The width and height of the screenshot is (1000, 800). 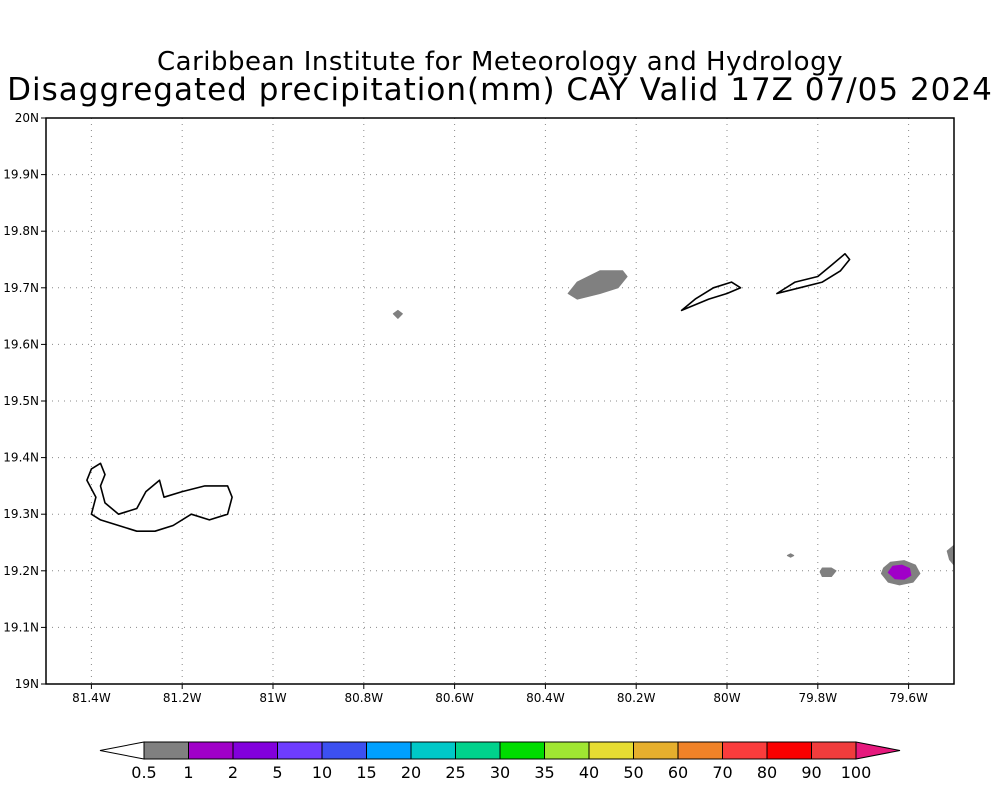 What do you see at coordinates (500, 772) in the screenshot?
I see `legend-label: 30` at bounding box center [500, 772].